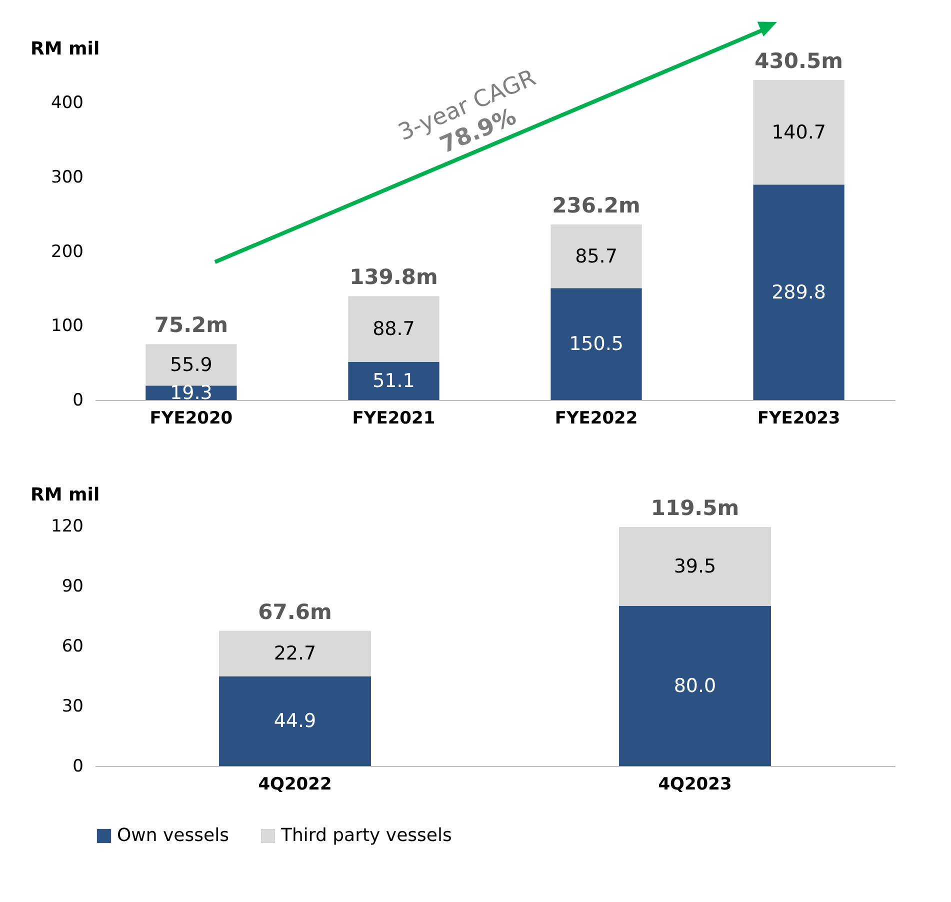 The image size is (951, 902). Describe the element at coordinates (173, 835) in the screenshot. I see `legend-label: Own vessels` at that location.